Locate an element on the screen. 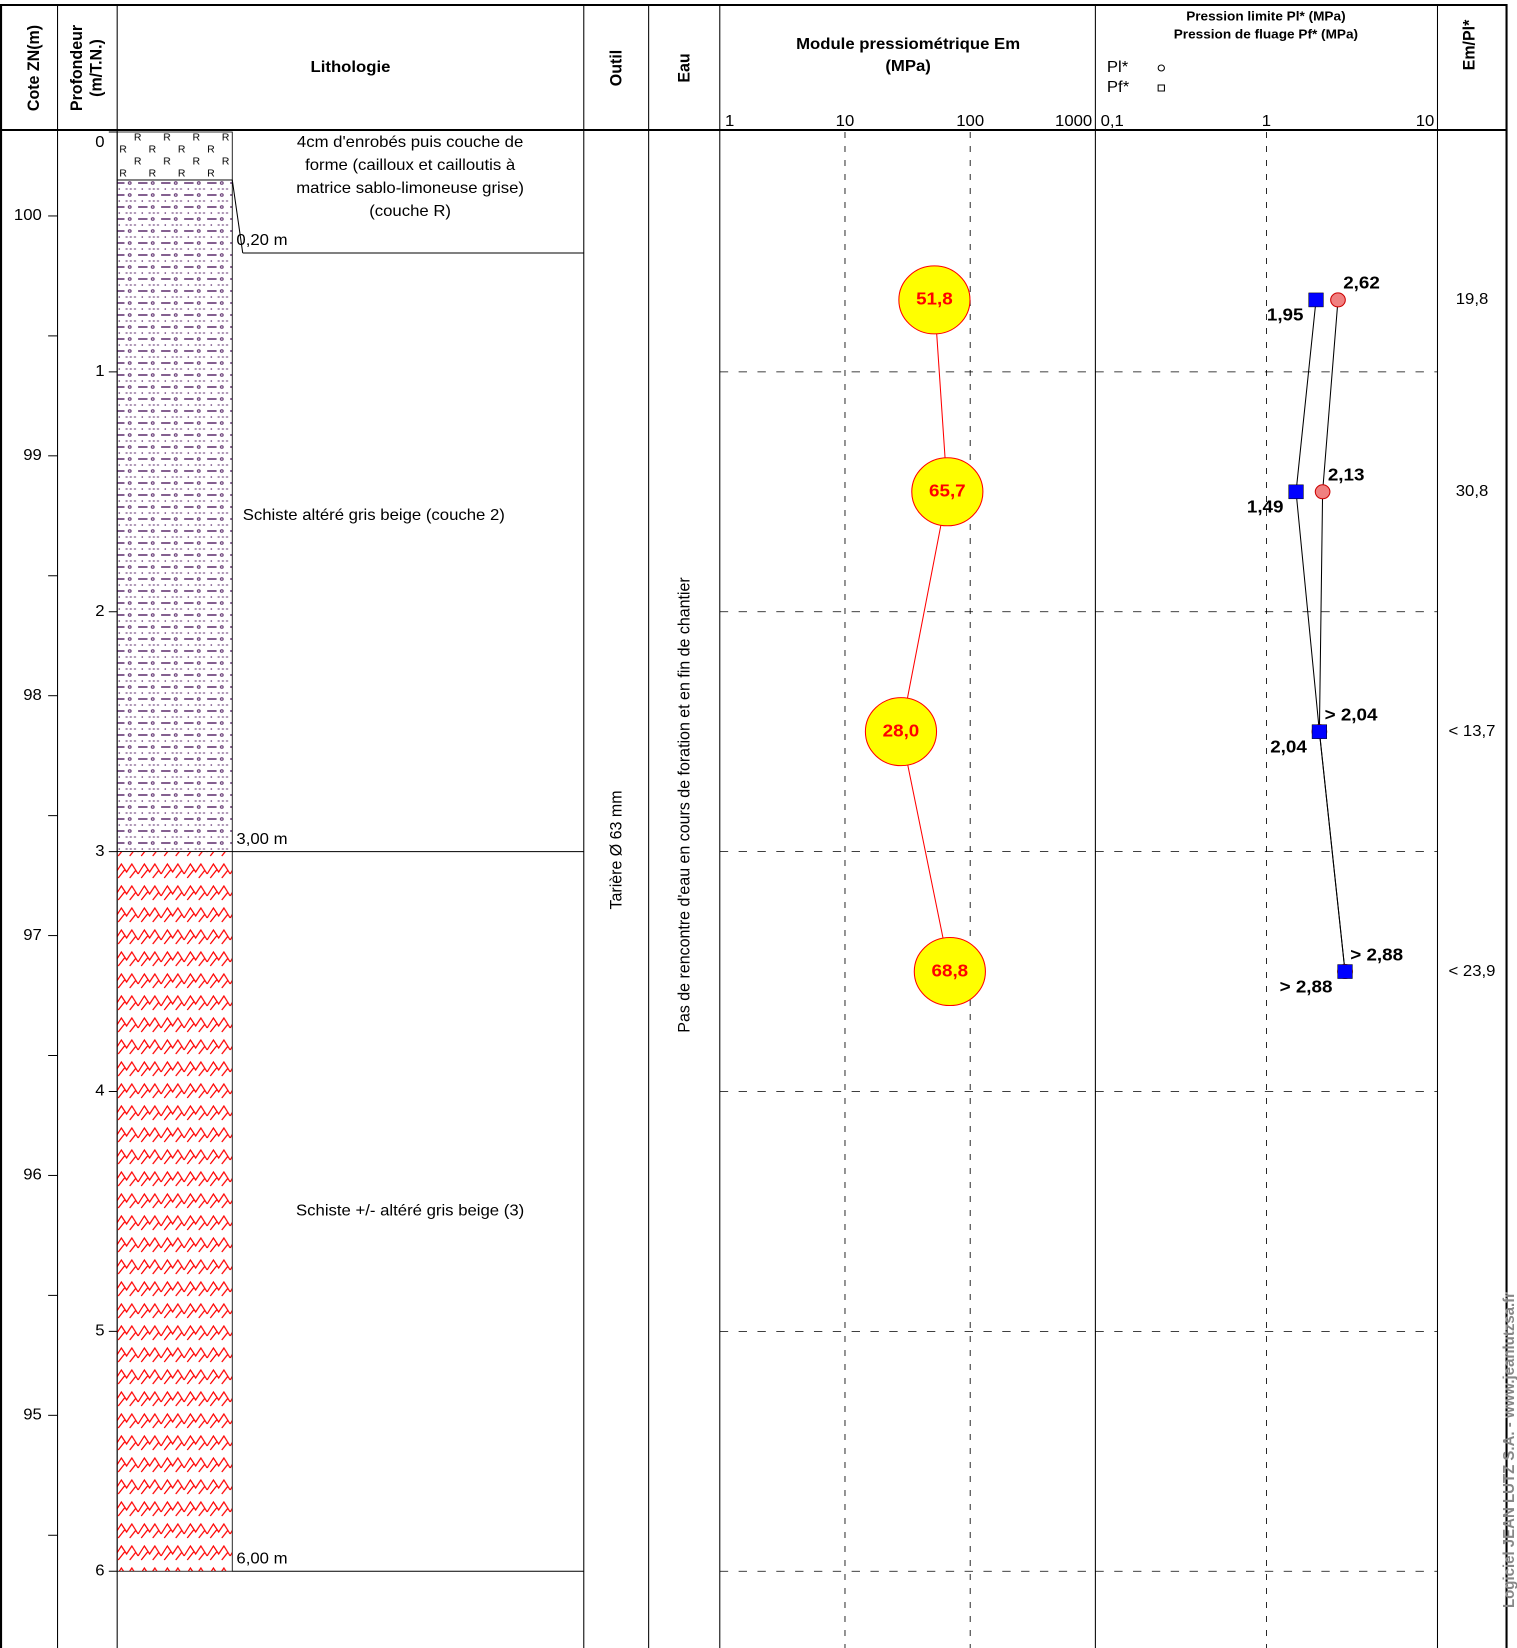 The image size is (1517, 1648). depth-label: 6 is located at coordinates (99, 1571).